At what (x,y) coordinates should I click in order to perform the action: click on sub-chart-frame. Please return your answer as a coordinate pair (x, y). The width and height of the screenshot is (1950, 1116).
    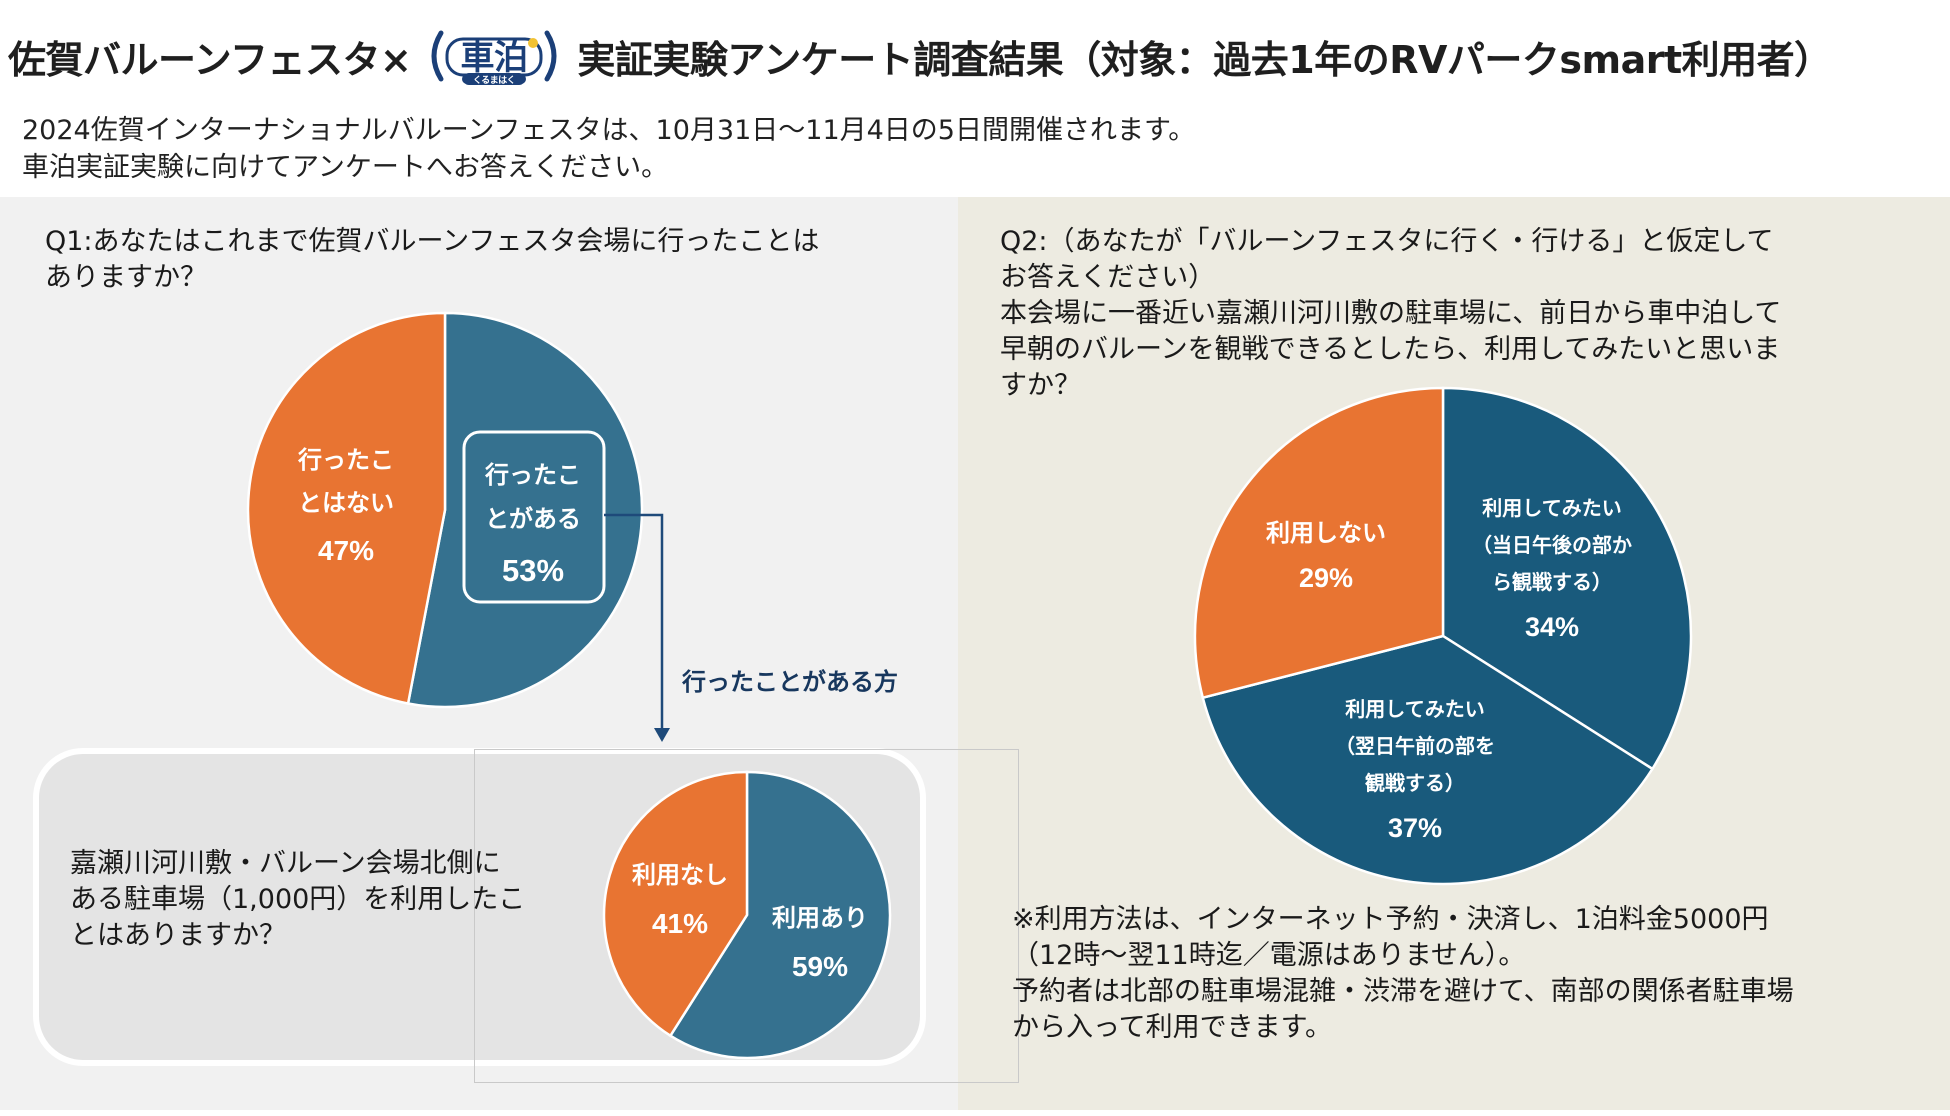
    Looking at the image, I should click on (746, 916).